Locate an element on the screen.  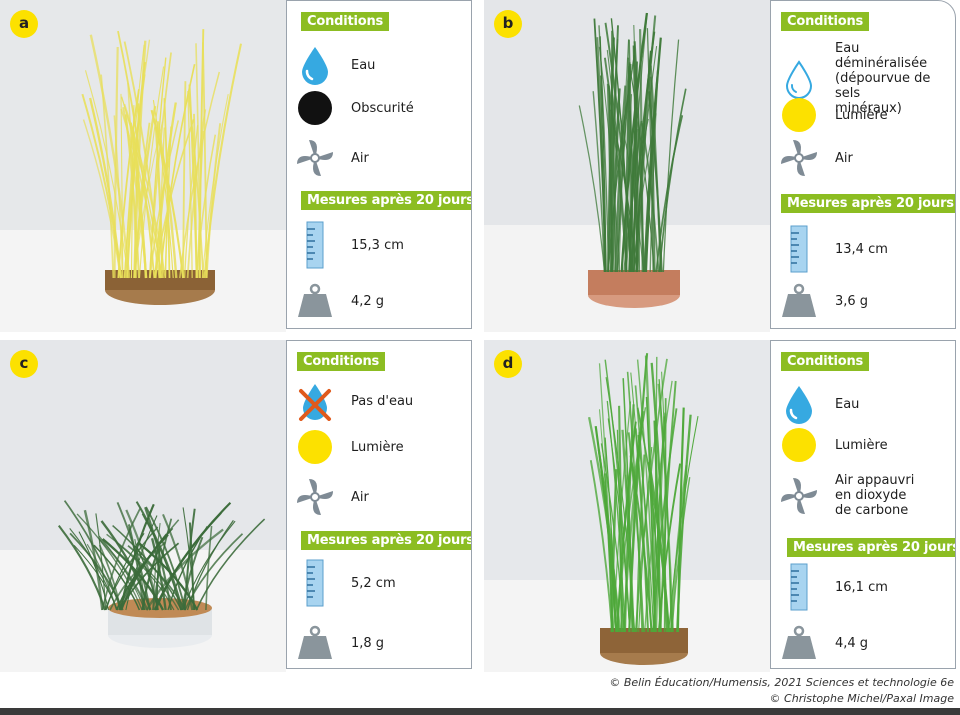
mass-measure: 4,2 g is located at coordinates (339, 301).